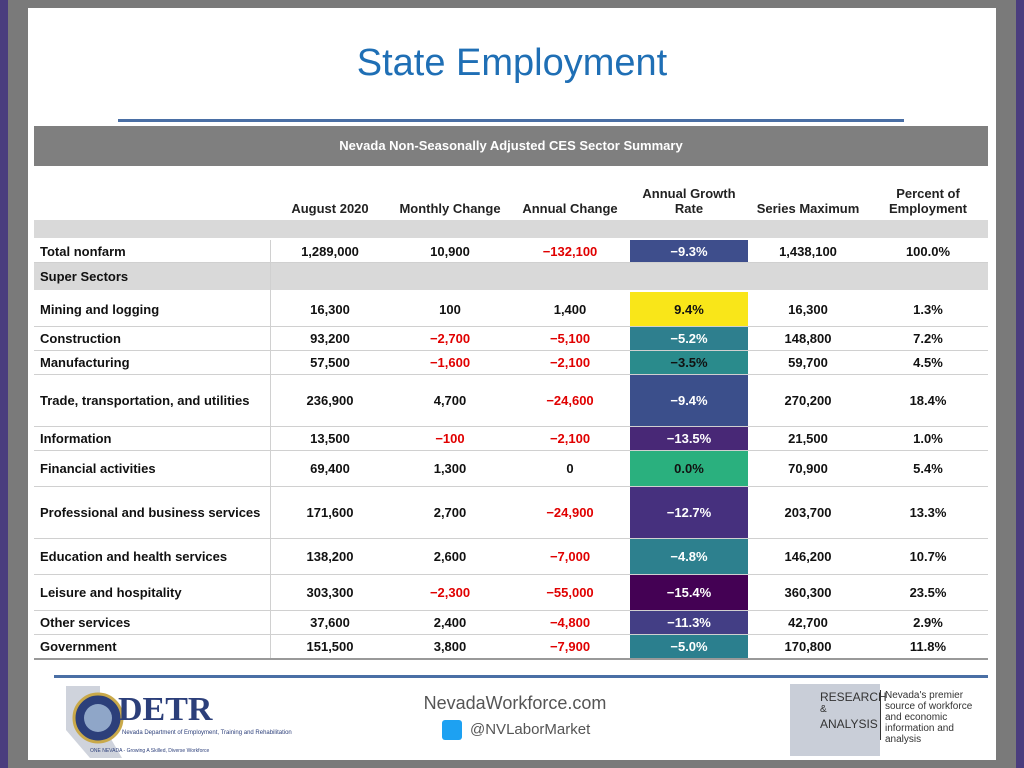 The width and height of the screenshot is (1024, 768). Describe the element at coordinates (450, 556) in the screenshot. I see `data-cell: 2,600` at that location.